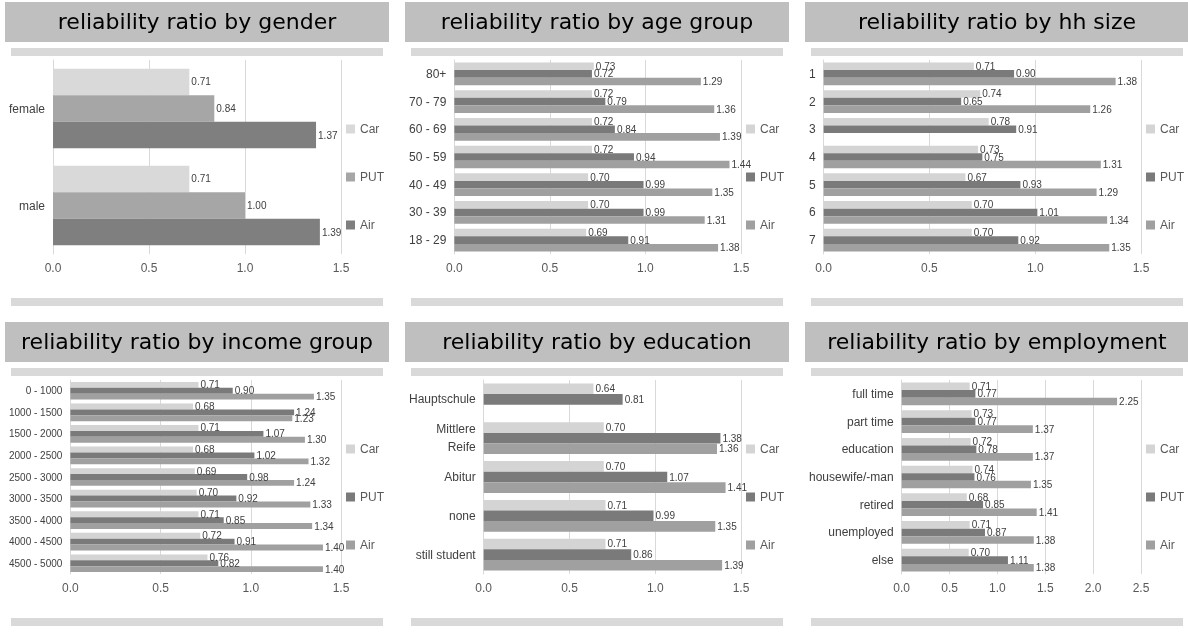  I want to click on y-tick-label: female, so click(27, 108).